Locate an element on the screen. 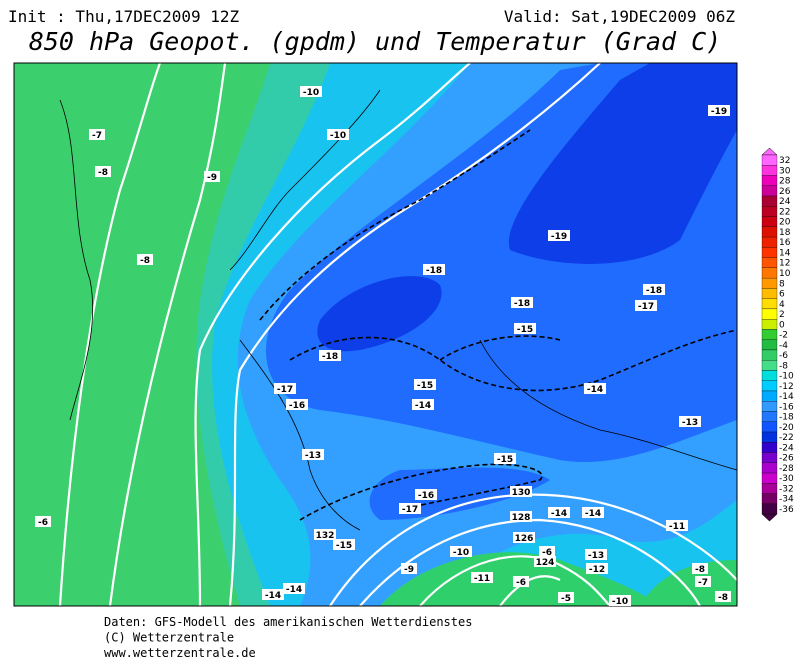  map-label: 130 is located at coordinates (521, 493).